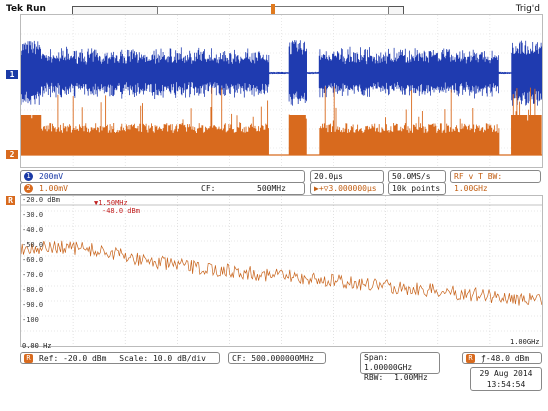  What do you see at coordinates (495, 181) in the screenshot?
I see `rf-bw-box: RF v T BW: 1.00GHz` at bounding box center [495, 181].